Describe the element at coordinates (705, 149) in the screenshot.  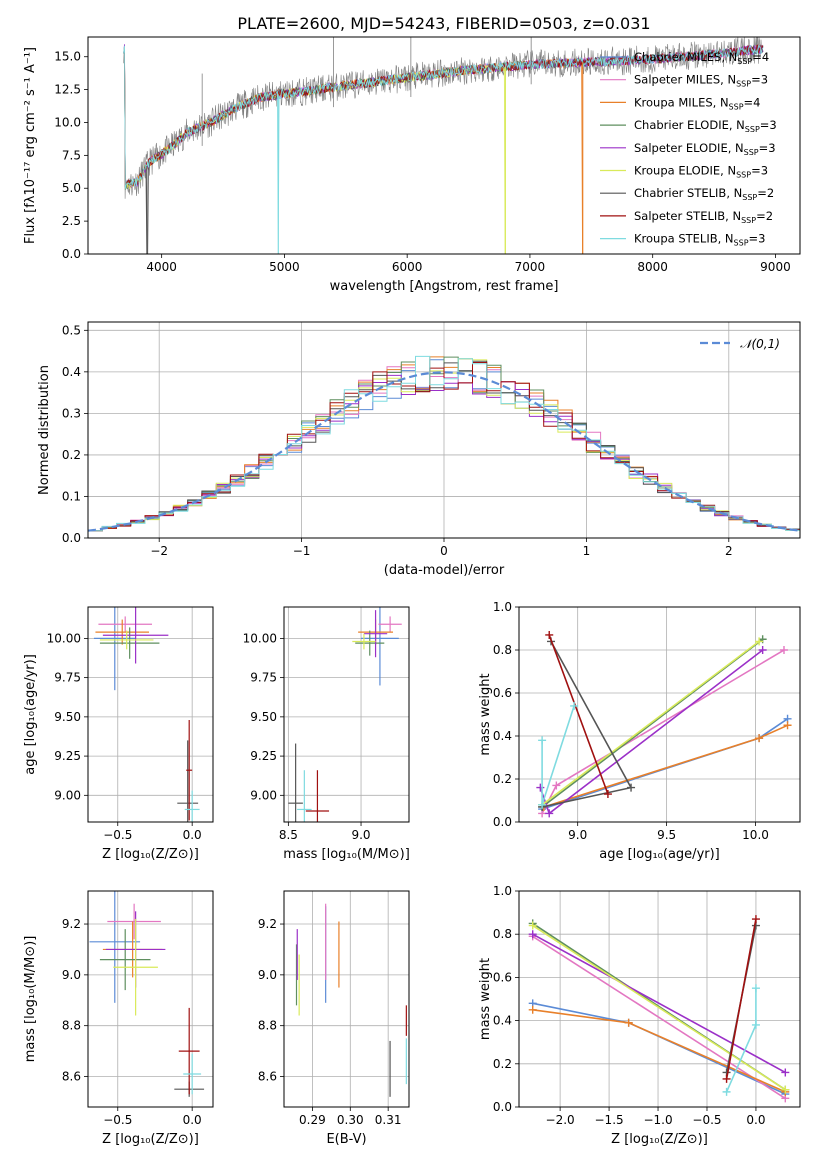
I see `legend-label: Salpeter ELODIE, NSSP=3` at that location.